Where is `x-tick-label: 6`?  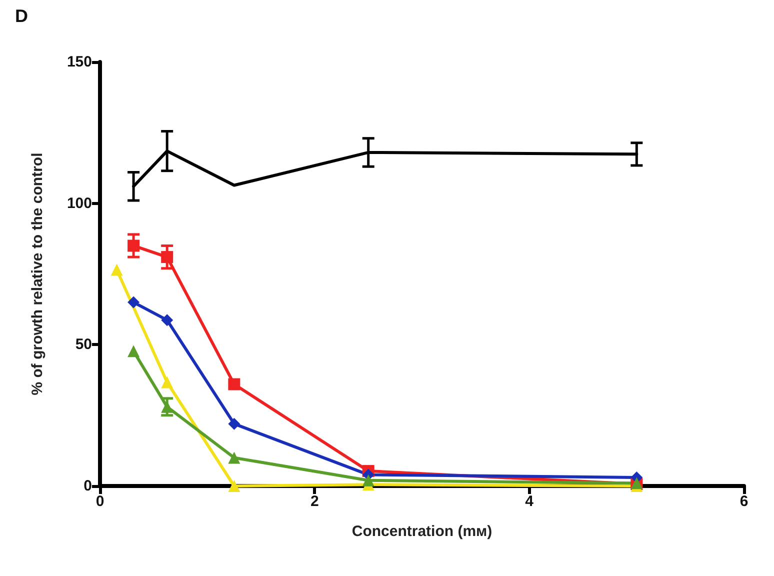
x-tick-label: 6 is located at coordinates (744, 501).